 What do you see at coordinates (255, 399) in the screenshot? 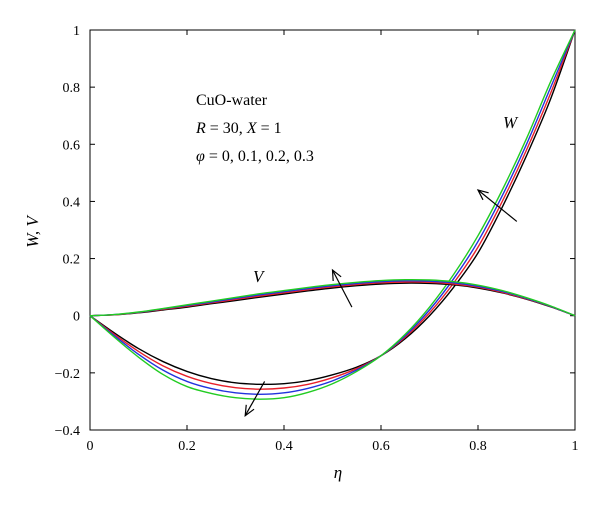
I see `w-min-phi-arrow` at bounding box center [255, 399].